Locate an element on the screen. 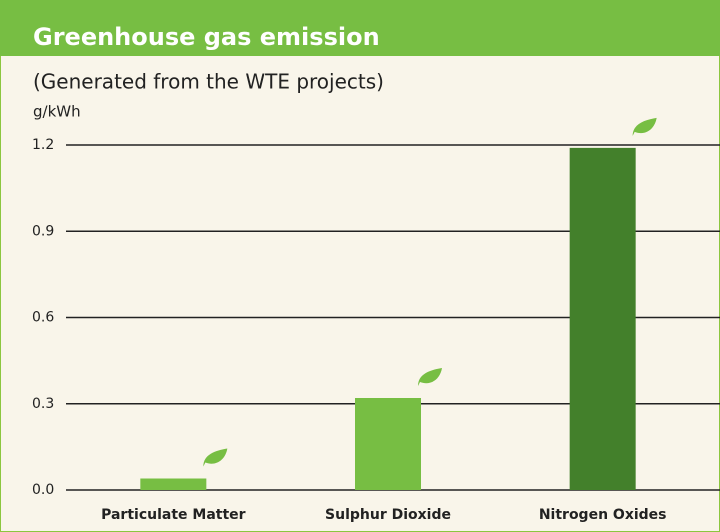 This screenshot has height=532, width=720. chart-title: Greenhouse gas emission is located at coordinates (206, 37).